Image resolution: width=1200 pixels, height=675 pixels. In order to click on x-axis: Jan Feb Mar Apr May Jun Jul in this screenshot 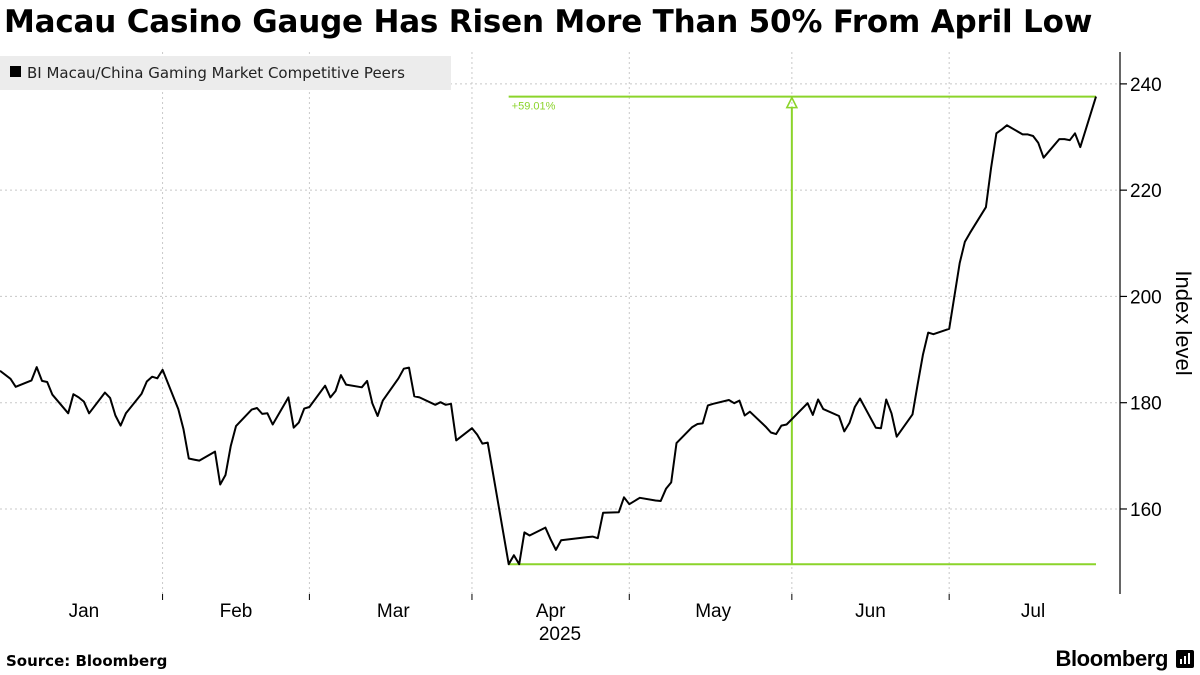, I will do `click(557, 608)`.